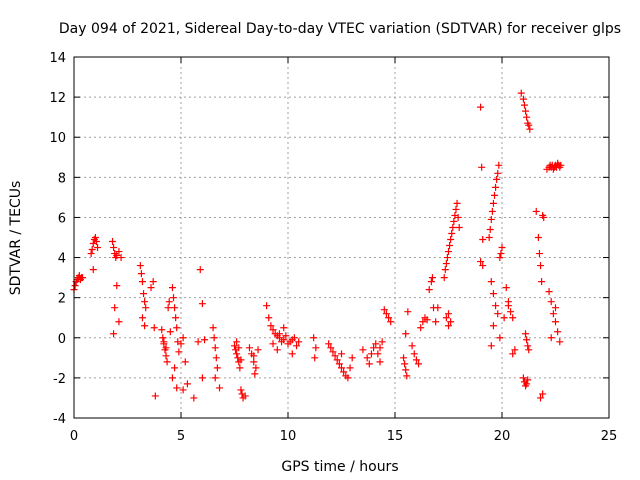 The width and height of the screenshot is (640, 480). I want to click on y-tick-label: 6, so click(62, 218).